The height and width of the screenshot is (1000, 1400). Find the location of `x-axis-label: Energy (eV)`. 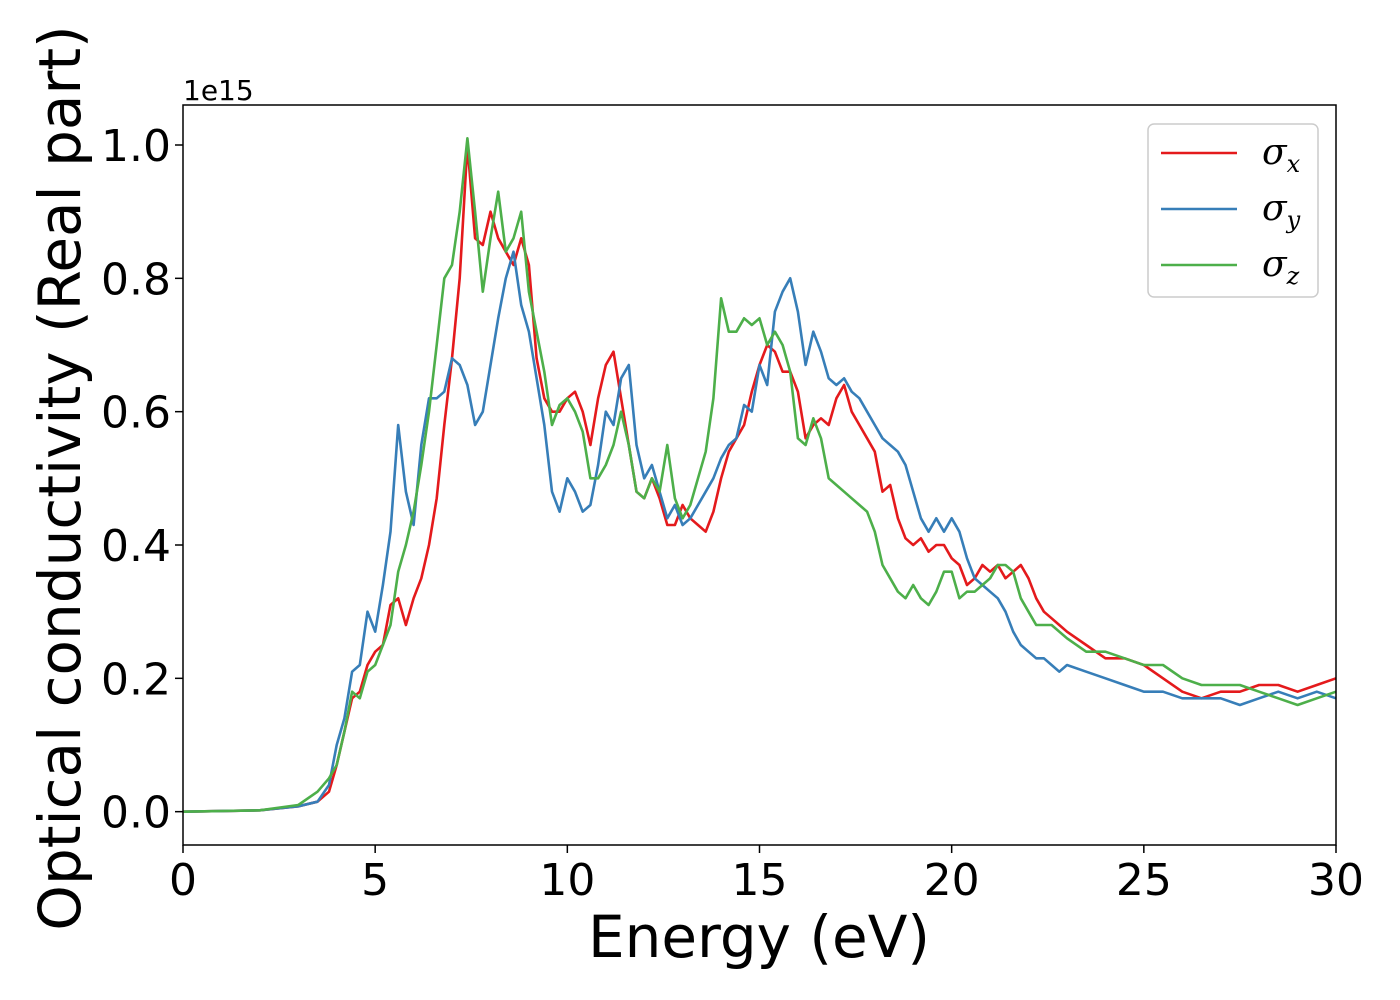

x-axis-label: Energy (eV) is located at coordinates (759, 937).